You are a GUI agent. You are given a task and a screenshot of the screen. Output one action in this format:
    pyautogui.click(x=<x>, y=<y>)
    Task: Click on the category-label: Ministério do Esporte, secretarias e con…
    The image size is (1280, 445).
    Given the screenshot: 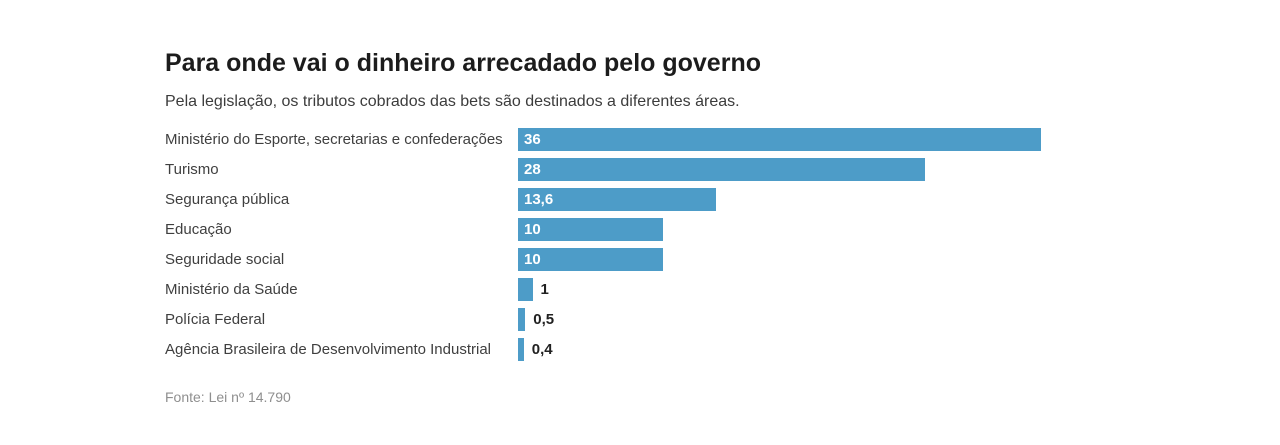 What is the action you would take?
    pyautogui.click(x=334, y=139)
    